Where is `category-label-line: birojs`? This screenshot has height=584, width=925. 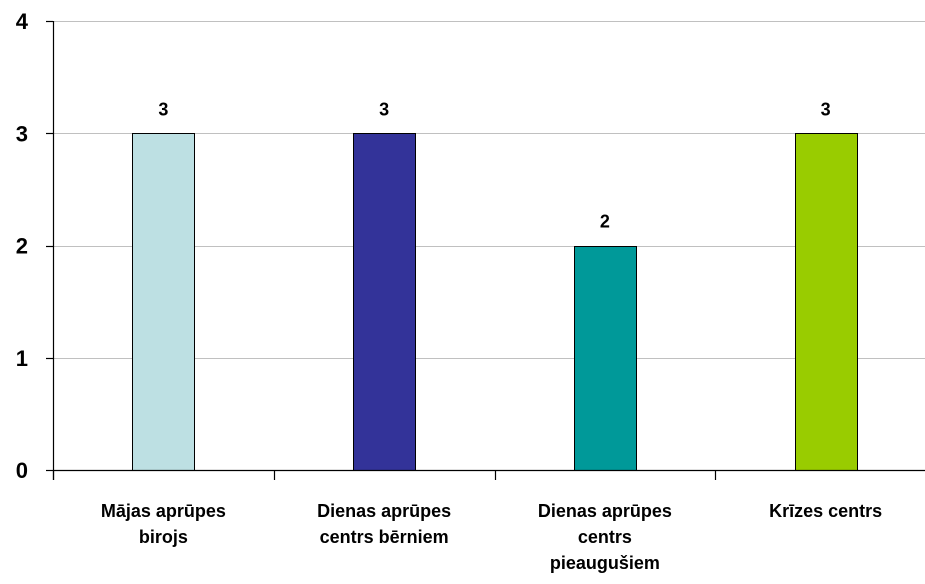
category-label-line: birojs is located at coordinates (163, 537).